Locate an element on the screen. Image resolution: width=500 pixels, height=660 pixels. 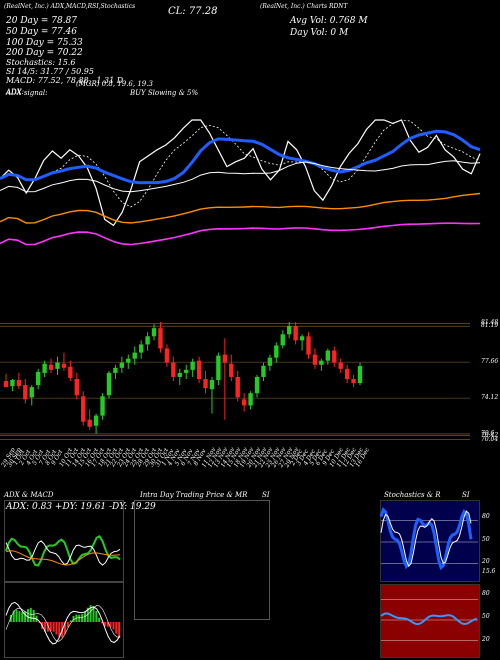
ema-line is located at coordinates (240, 208).